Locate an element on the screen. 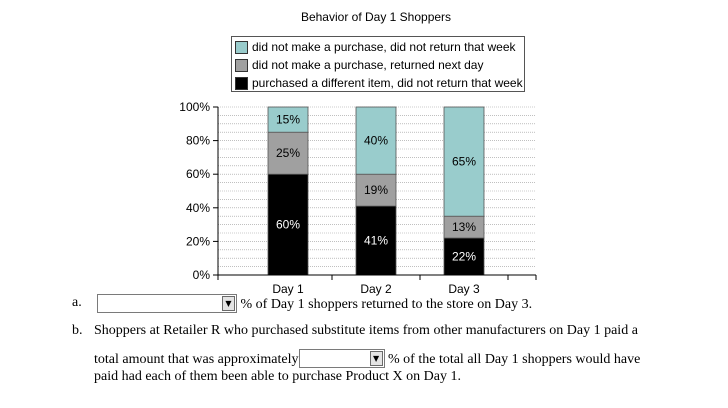  bars: 60% 25% 15% 41% 19% 40% 22% 13% 65% is located at coordinates (376, 191).